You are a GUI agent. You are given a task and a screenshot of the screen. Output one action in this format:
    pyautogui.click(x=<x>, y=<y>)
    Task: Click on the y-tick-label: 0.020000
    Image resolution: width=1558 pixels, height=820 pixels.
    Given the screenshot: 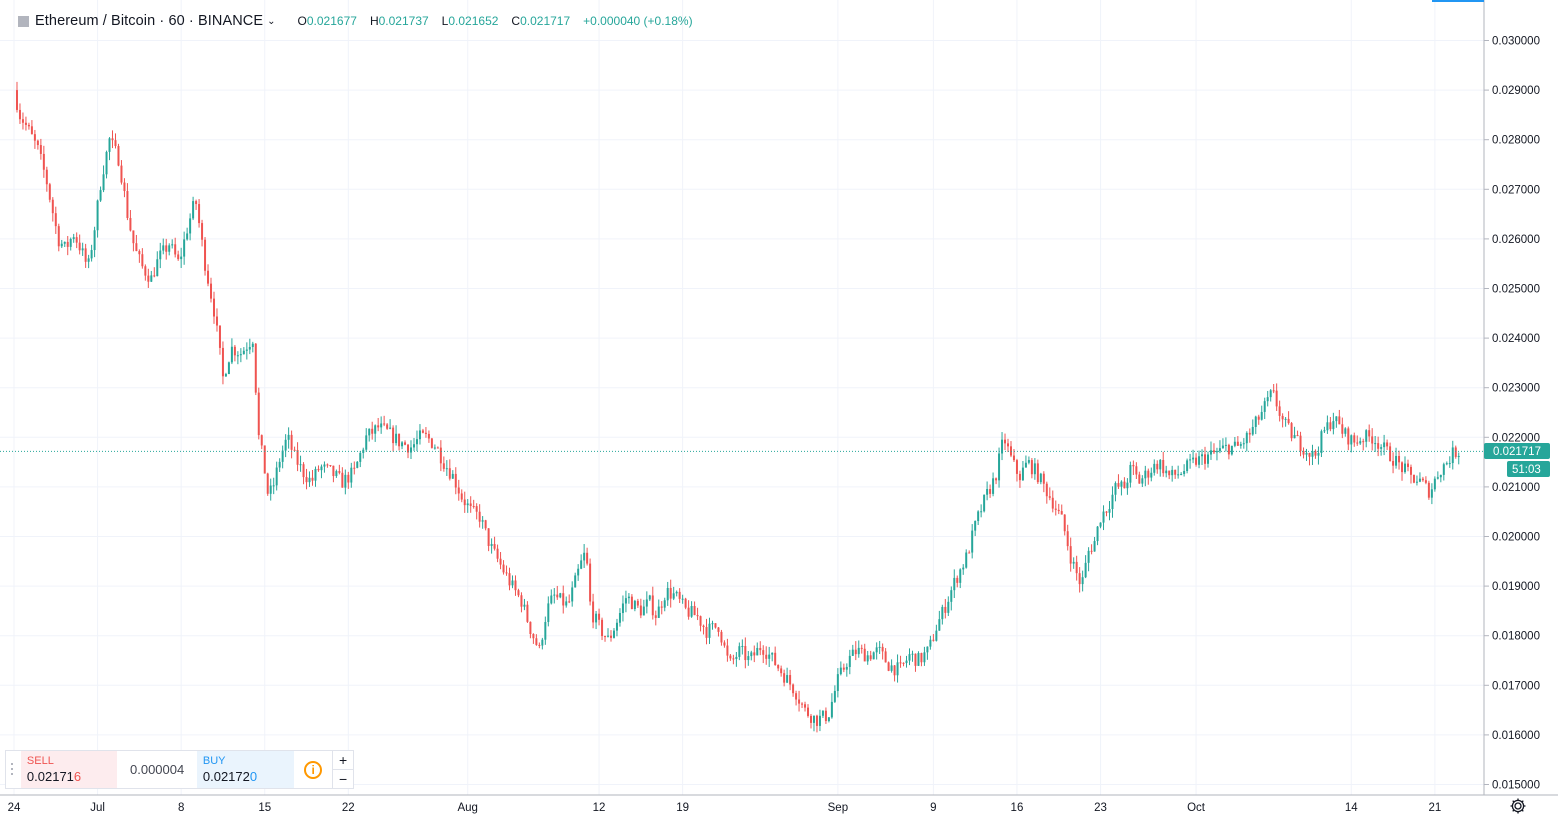 What is the action you would take?
    pyautogui.click(x=1516, y=538)
    